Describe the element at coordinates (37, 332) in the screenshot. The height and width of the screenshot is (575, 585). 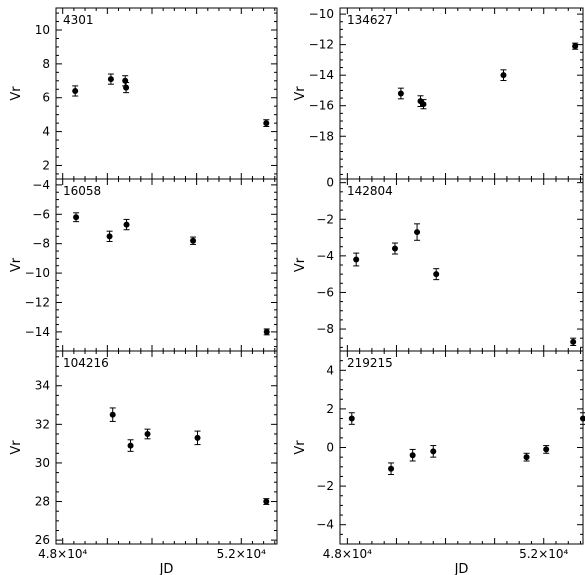
I see `y-tick-label: −14` at that location.